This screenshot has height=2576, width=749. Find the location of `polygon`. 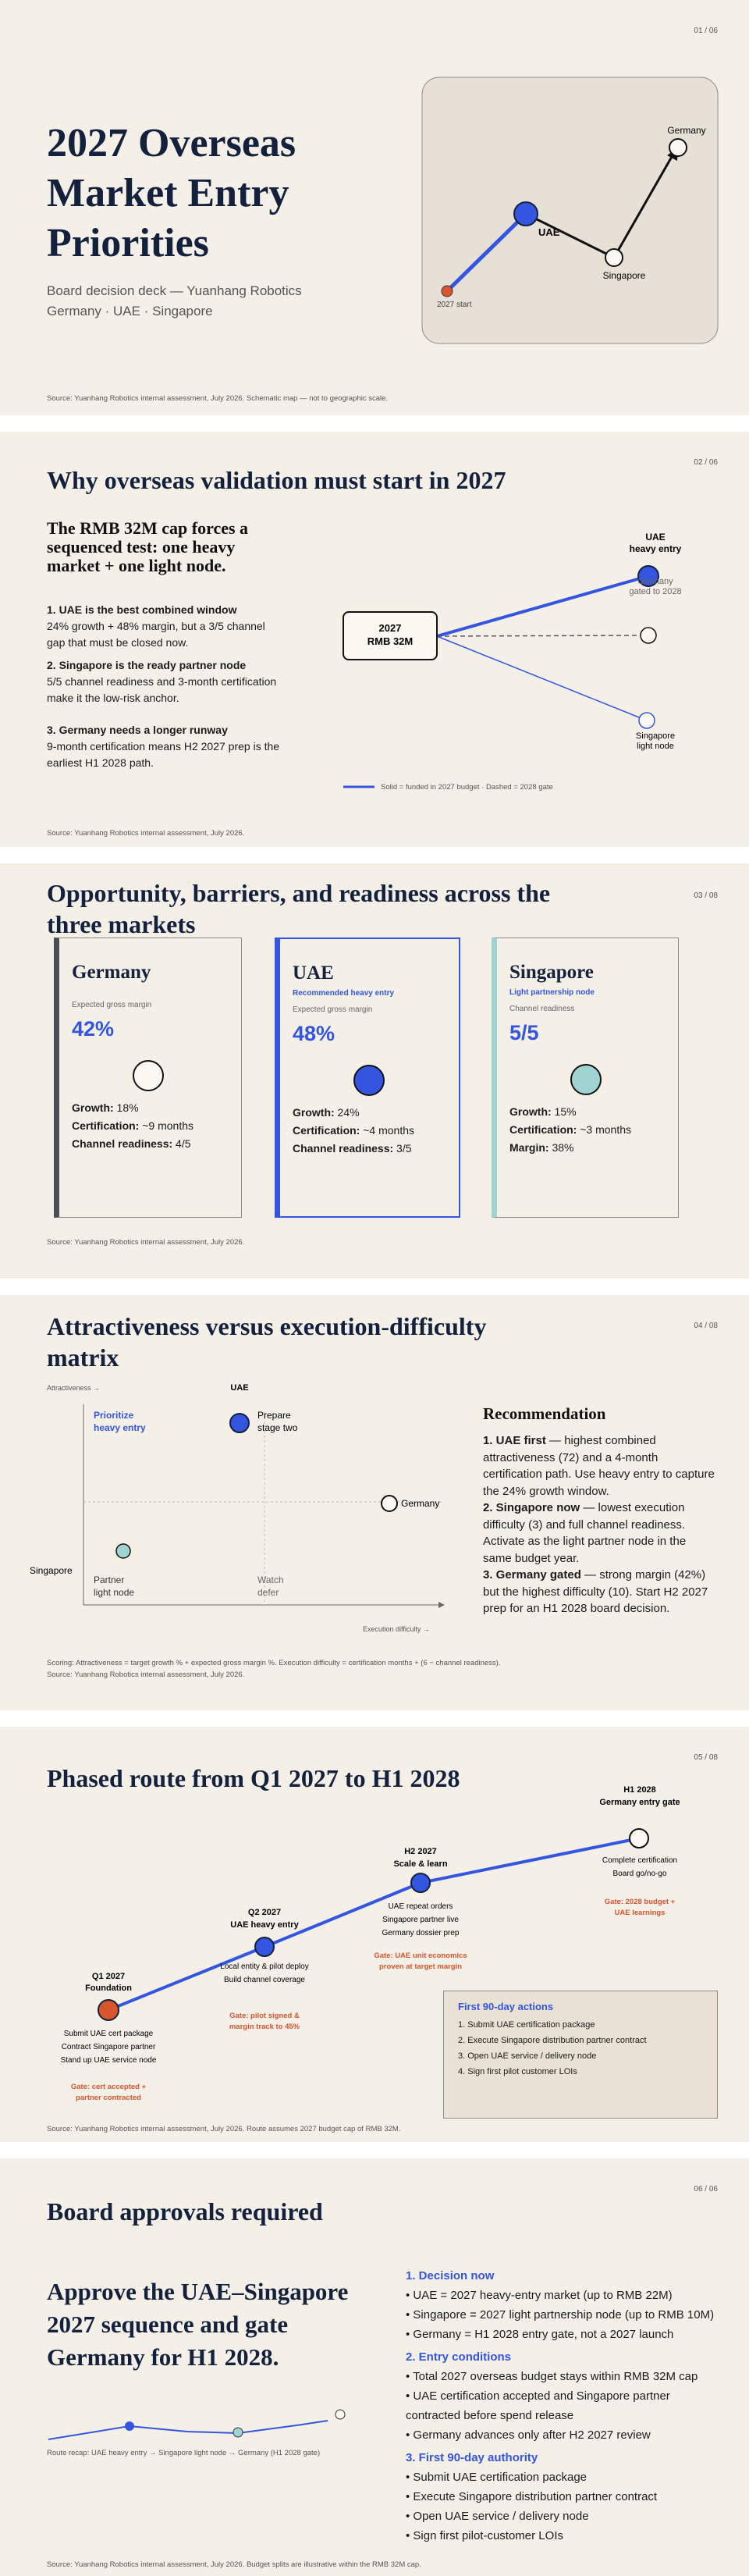

polygon is located at coordinates (441, 1605).